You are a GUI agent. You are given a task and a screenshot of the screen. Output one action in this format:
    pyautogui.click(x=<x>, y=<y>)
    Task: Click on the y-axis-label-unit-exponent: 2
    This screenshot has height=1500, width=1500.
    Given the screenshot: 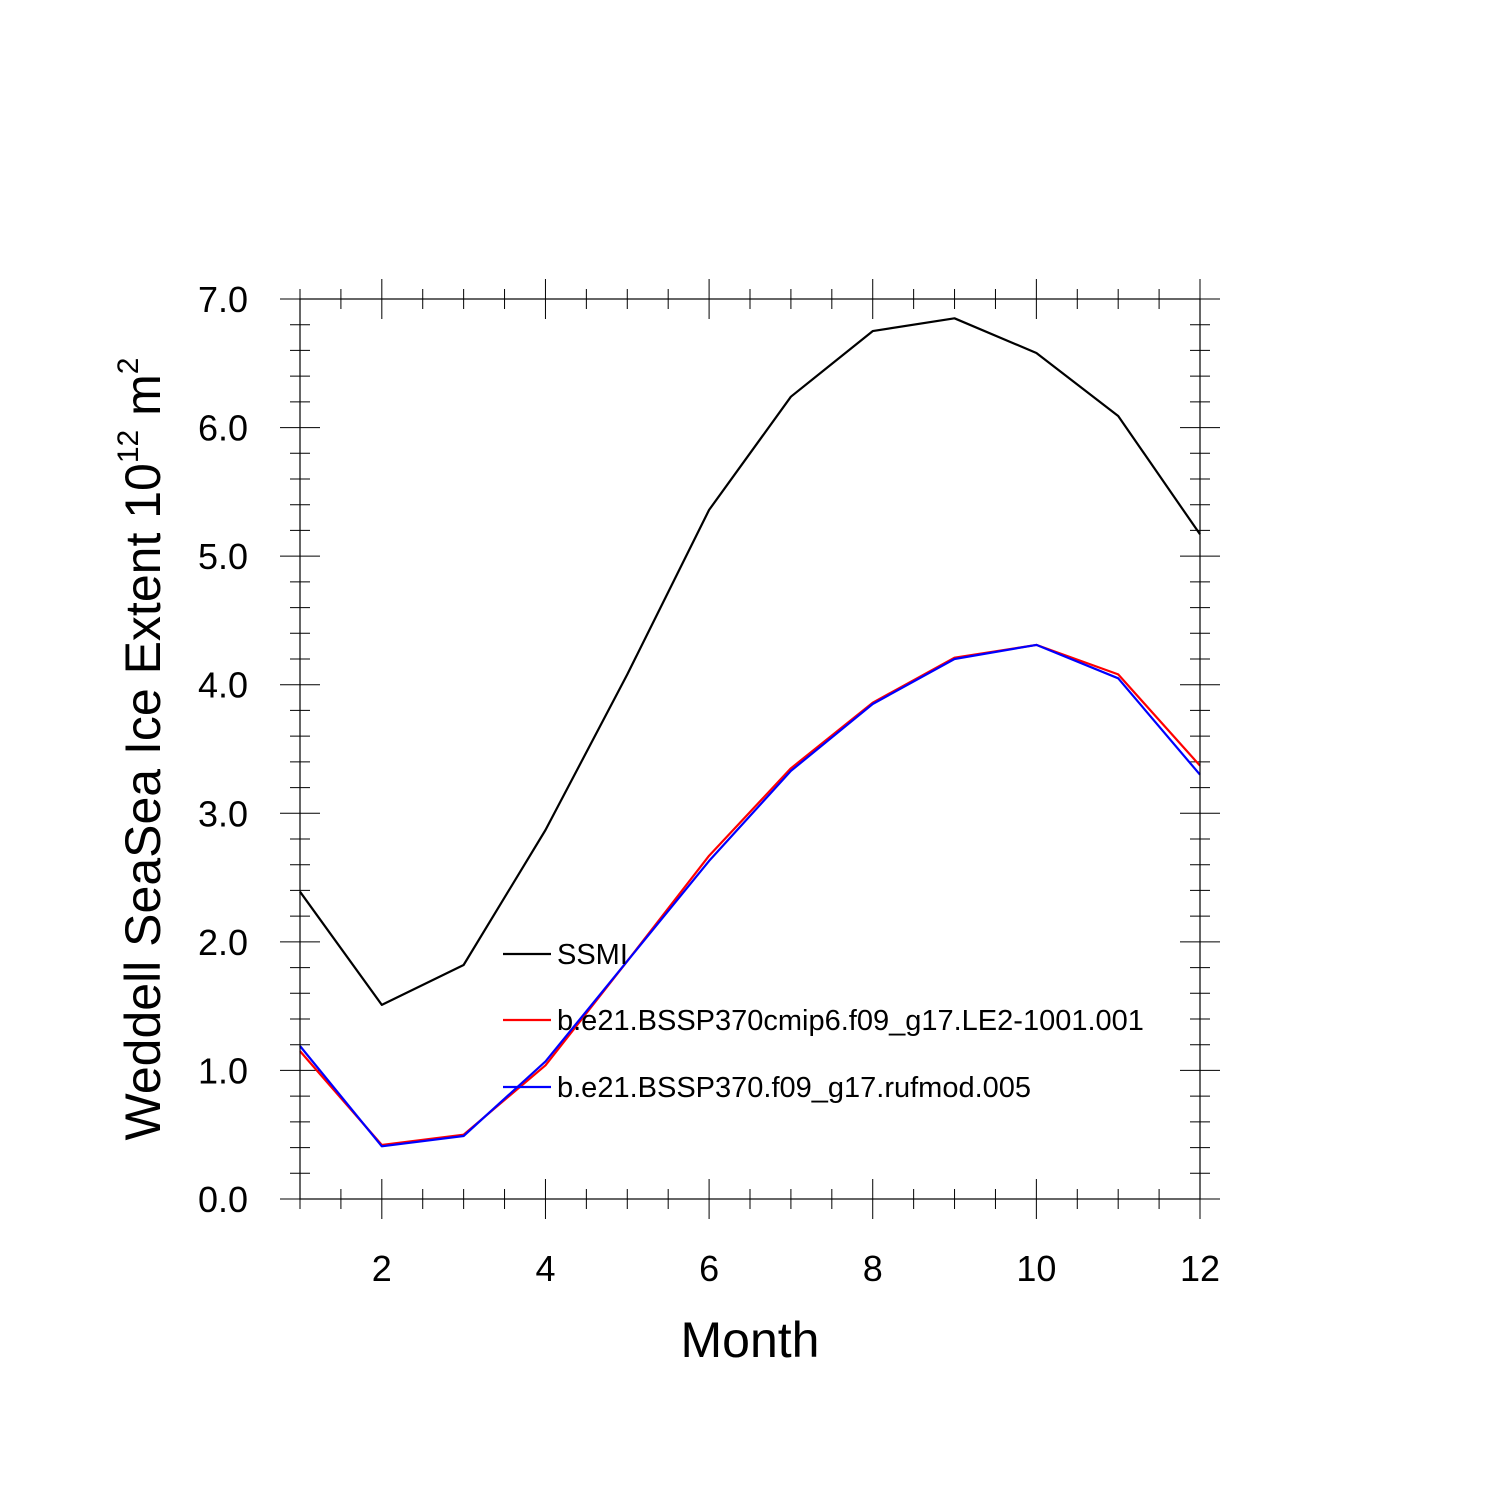 What is the action you would take?
    pyautogui.click(x=128, y=366)
    